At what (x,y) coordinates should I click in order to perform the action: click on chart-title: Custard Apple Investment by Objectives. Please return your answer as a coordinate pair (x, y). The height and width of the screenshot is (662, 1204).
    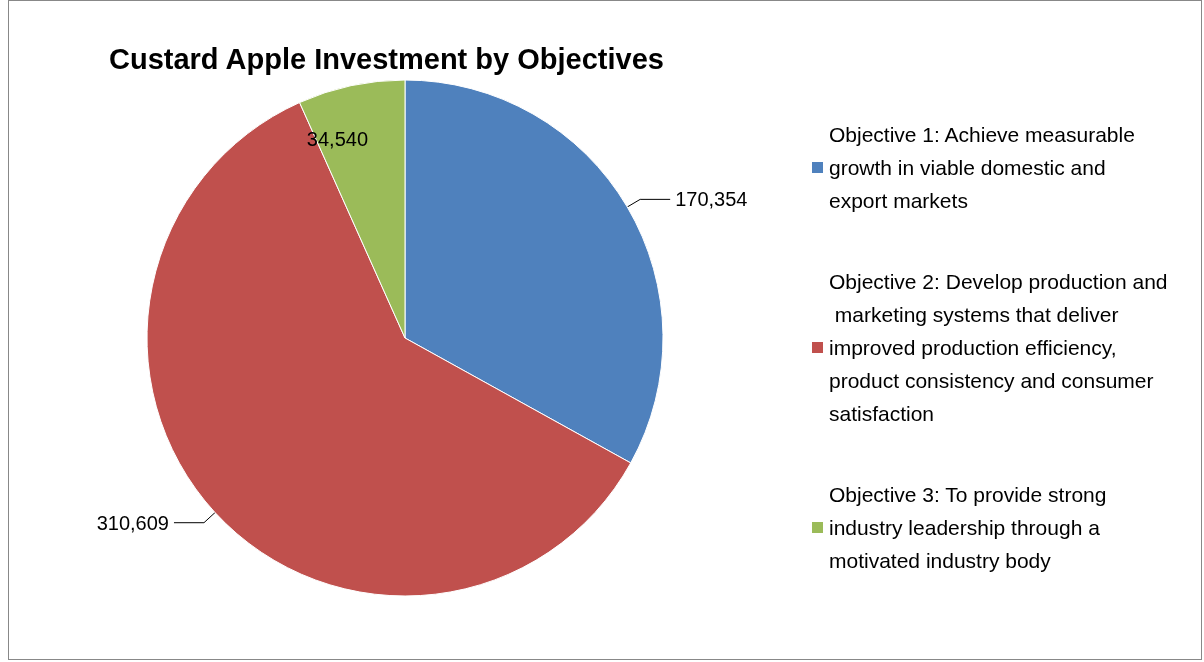
    Looking at the image, I should click on (386, 58).